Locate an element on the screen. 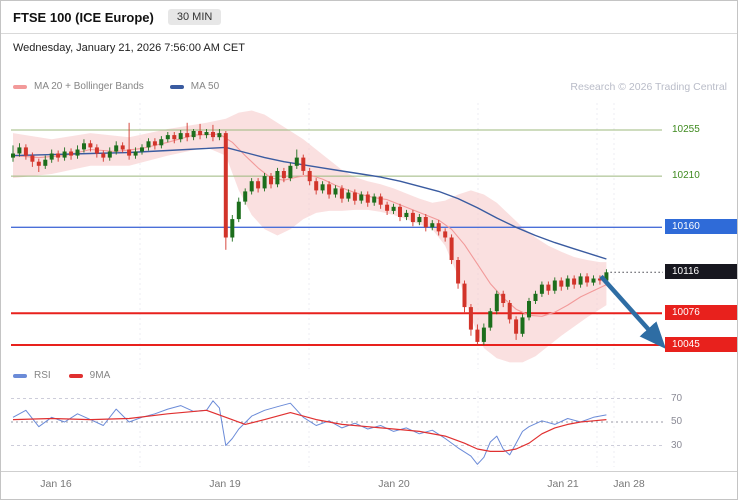  level-label-last-price-10116: 10116 is located at coordinates (701, 271).